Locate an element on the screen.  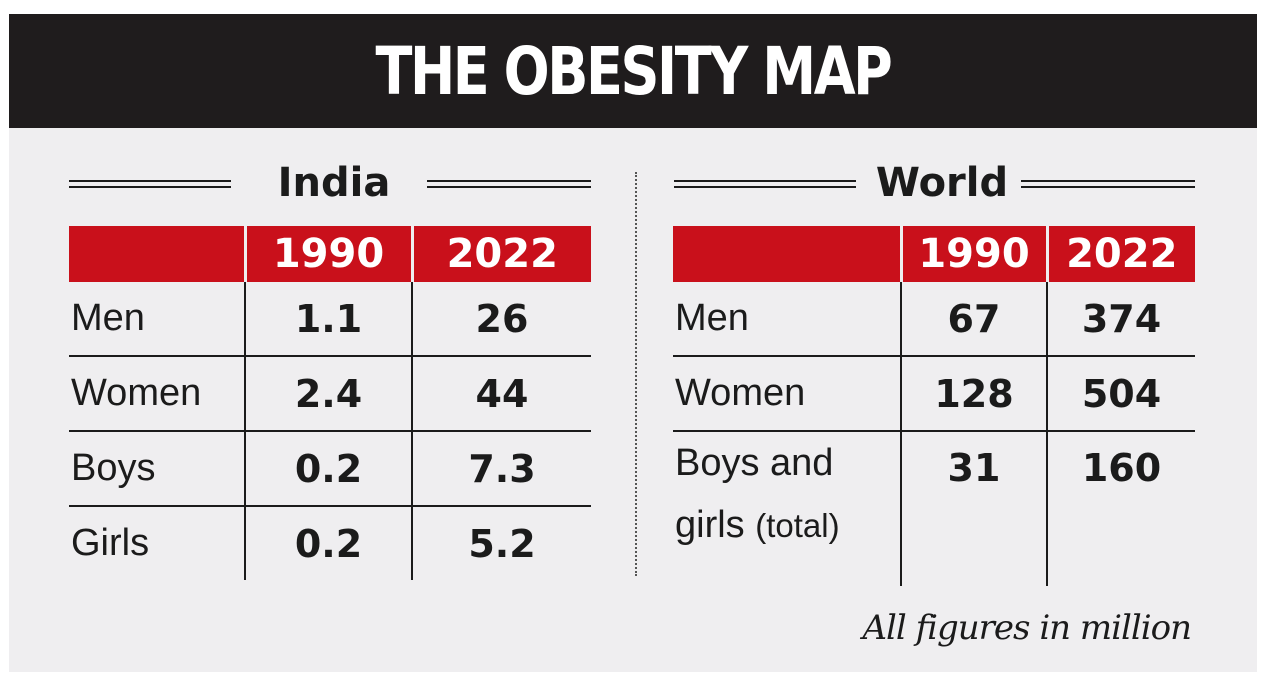
data-cell: 5.2 is located at coordinates (501, 543).